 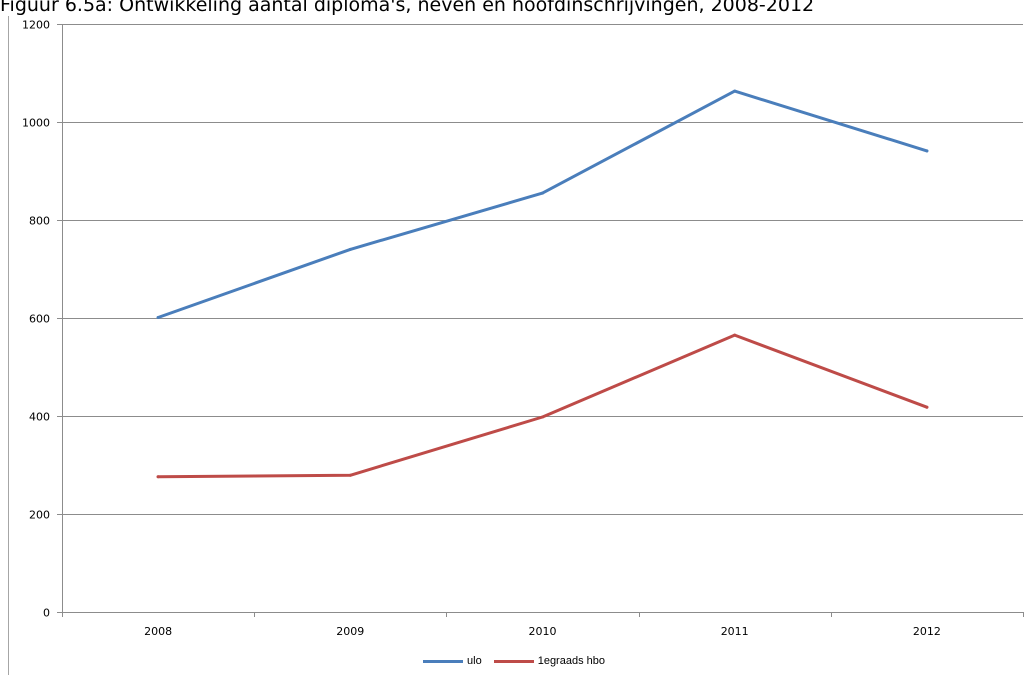 I want to click on data-point-1egraads-hbo-2010, so click(x=542, y=417).